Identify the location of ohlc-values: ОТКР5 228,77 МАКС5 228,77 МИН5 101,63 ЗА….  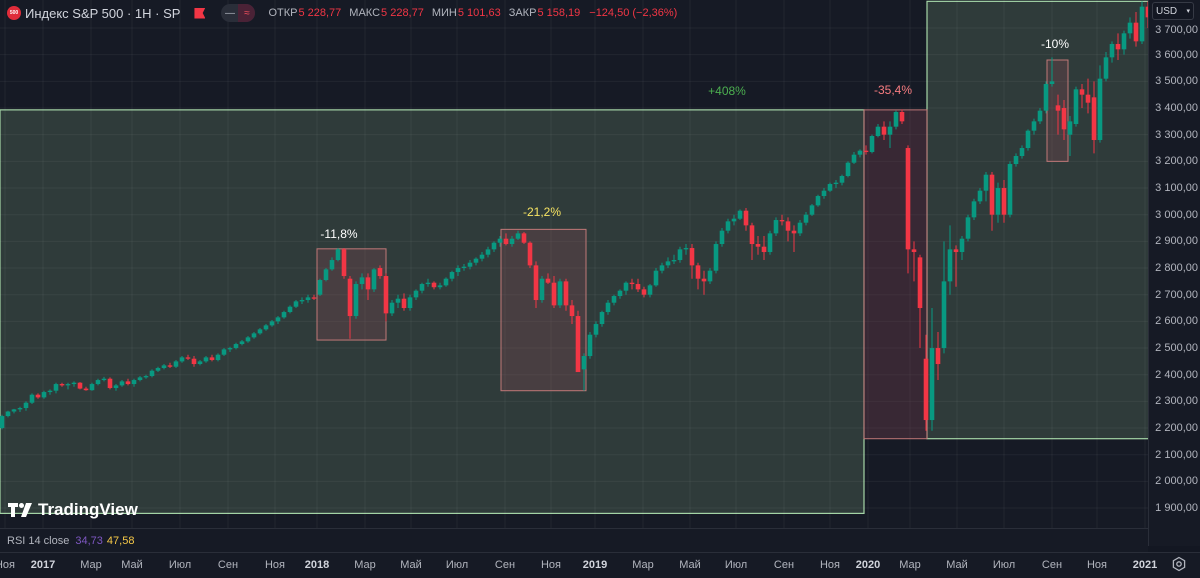
(472, 13).